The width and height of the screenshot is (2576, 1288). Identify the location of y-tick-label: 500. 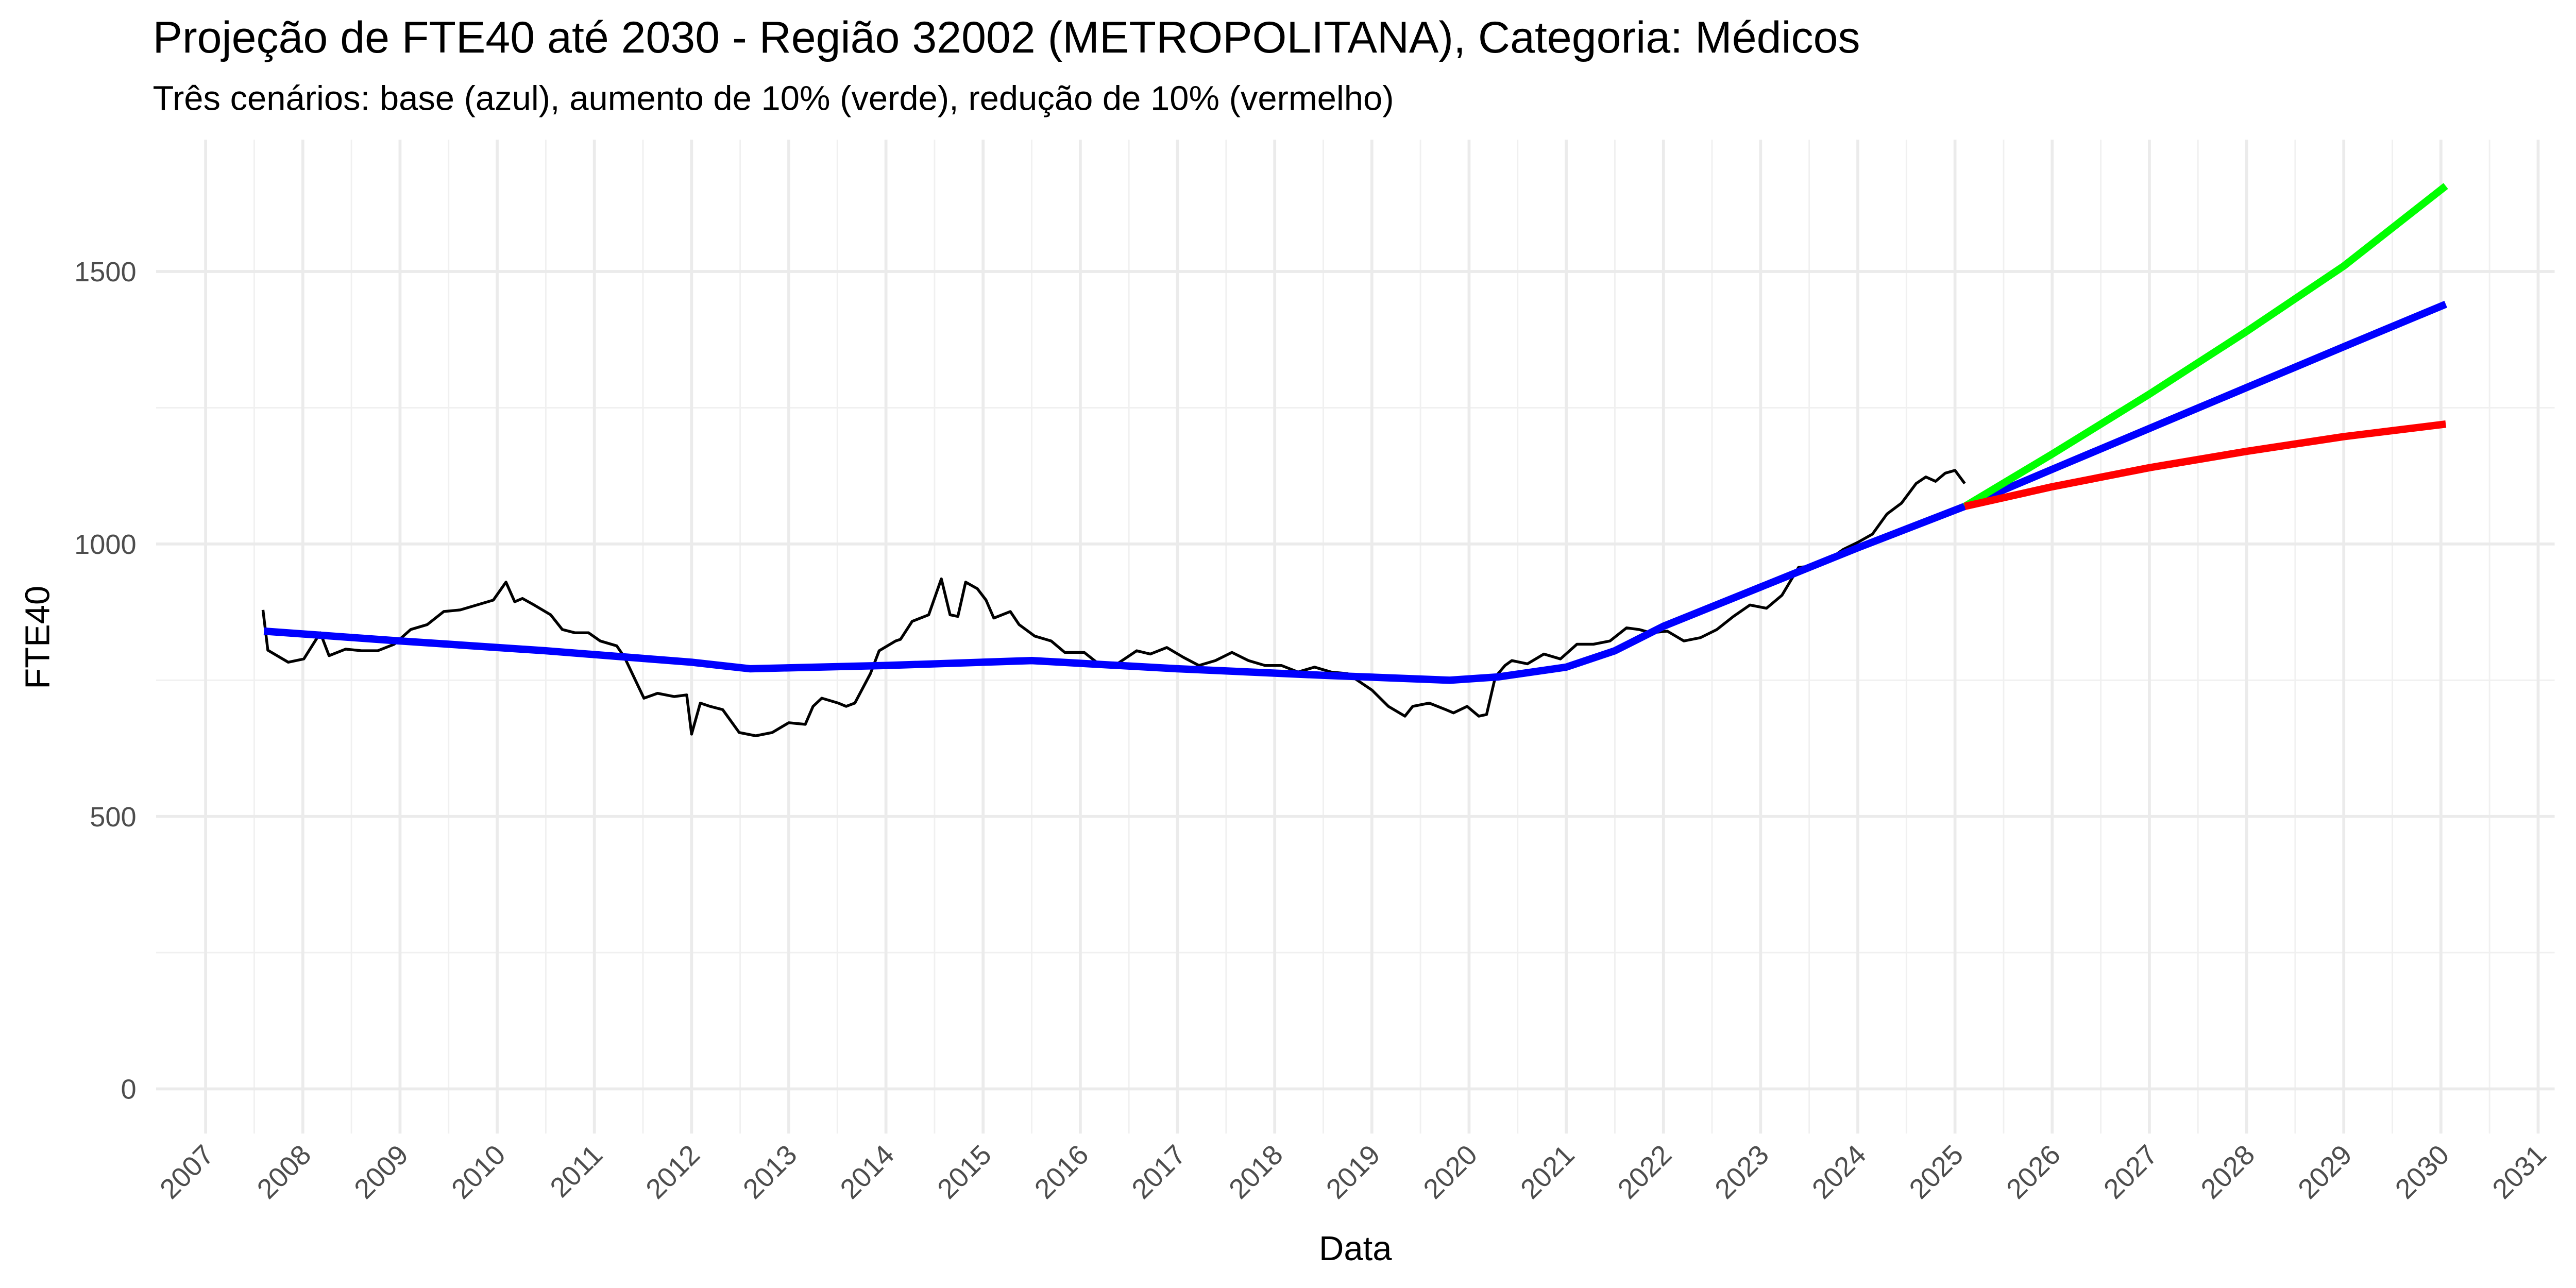
(113, 818).